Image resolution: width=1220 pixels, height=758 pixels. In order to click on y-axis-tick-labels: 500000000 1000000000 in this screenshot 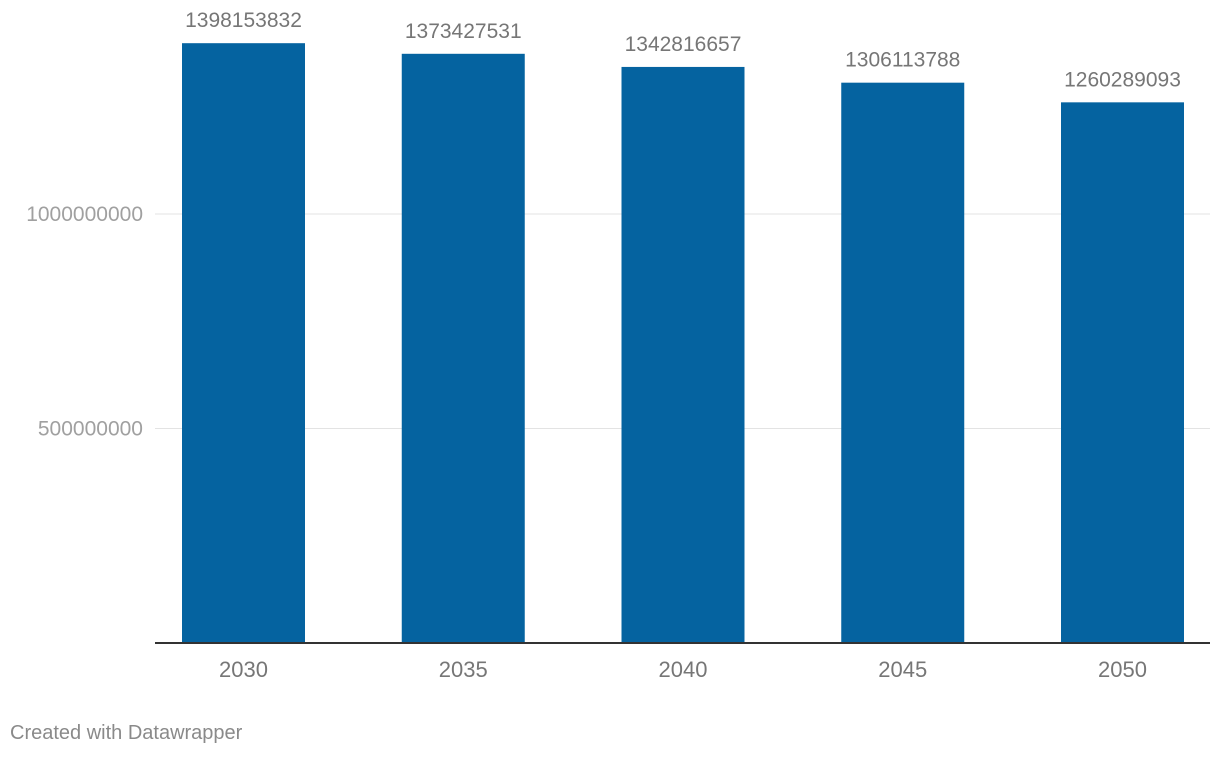, I will do `click(84, 322)`.